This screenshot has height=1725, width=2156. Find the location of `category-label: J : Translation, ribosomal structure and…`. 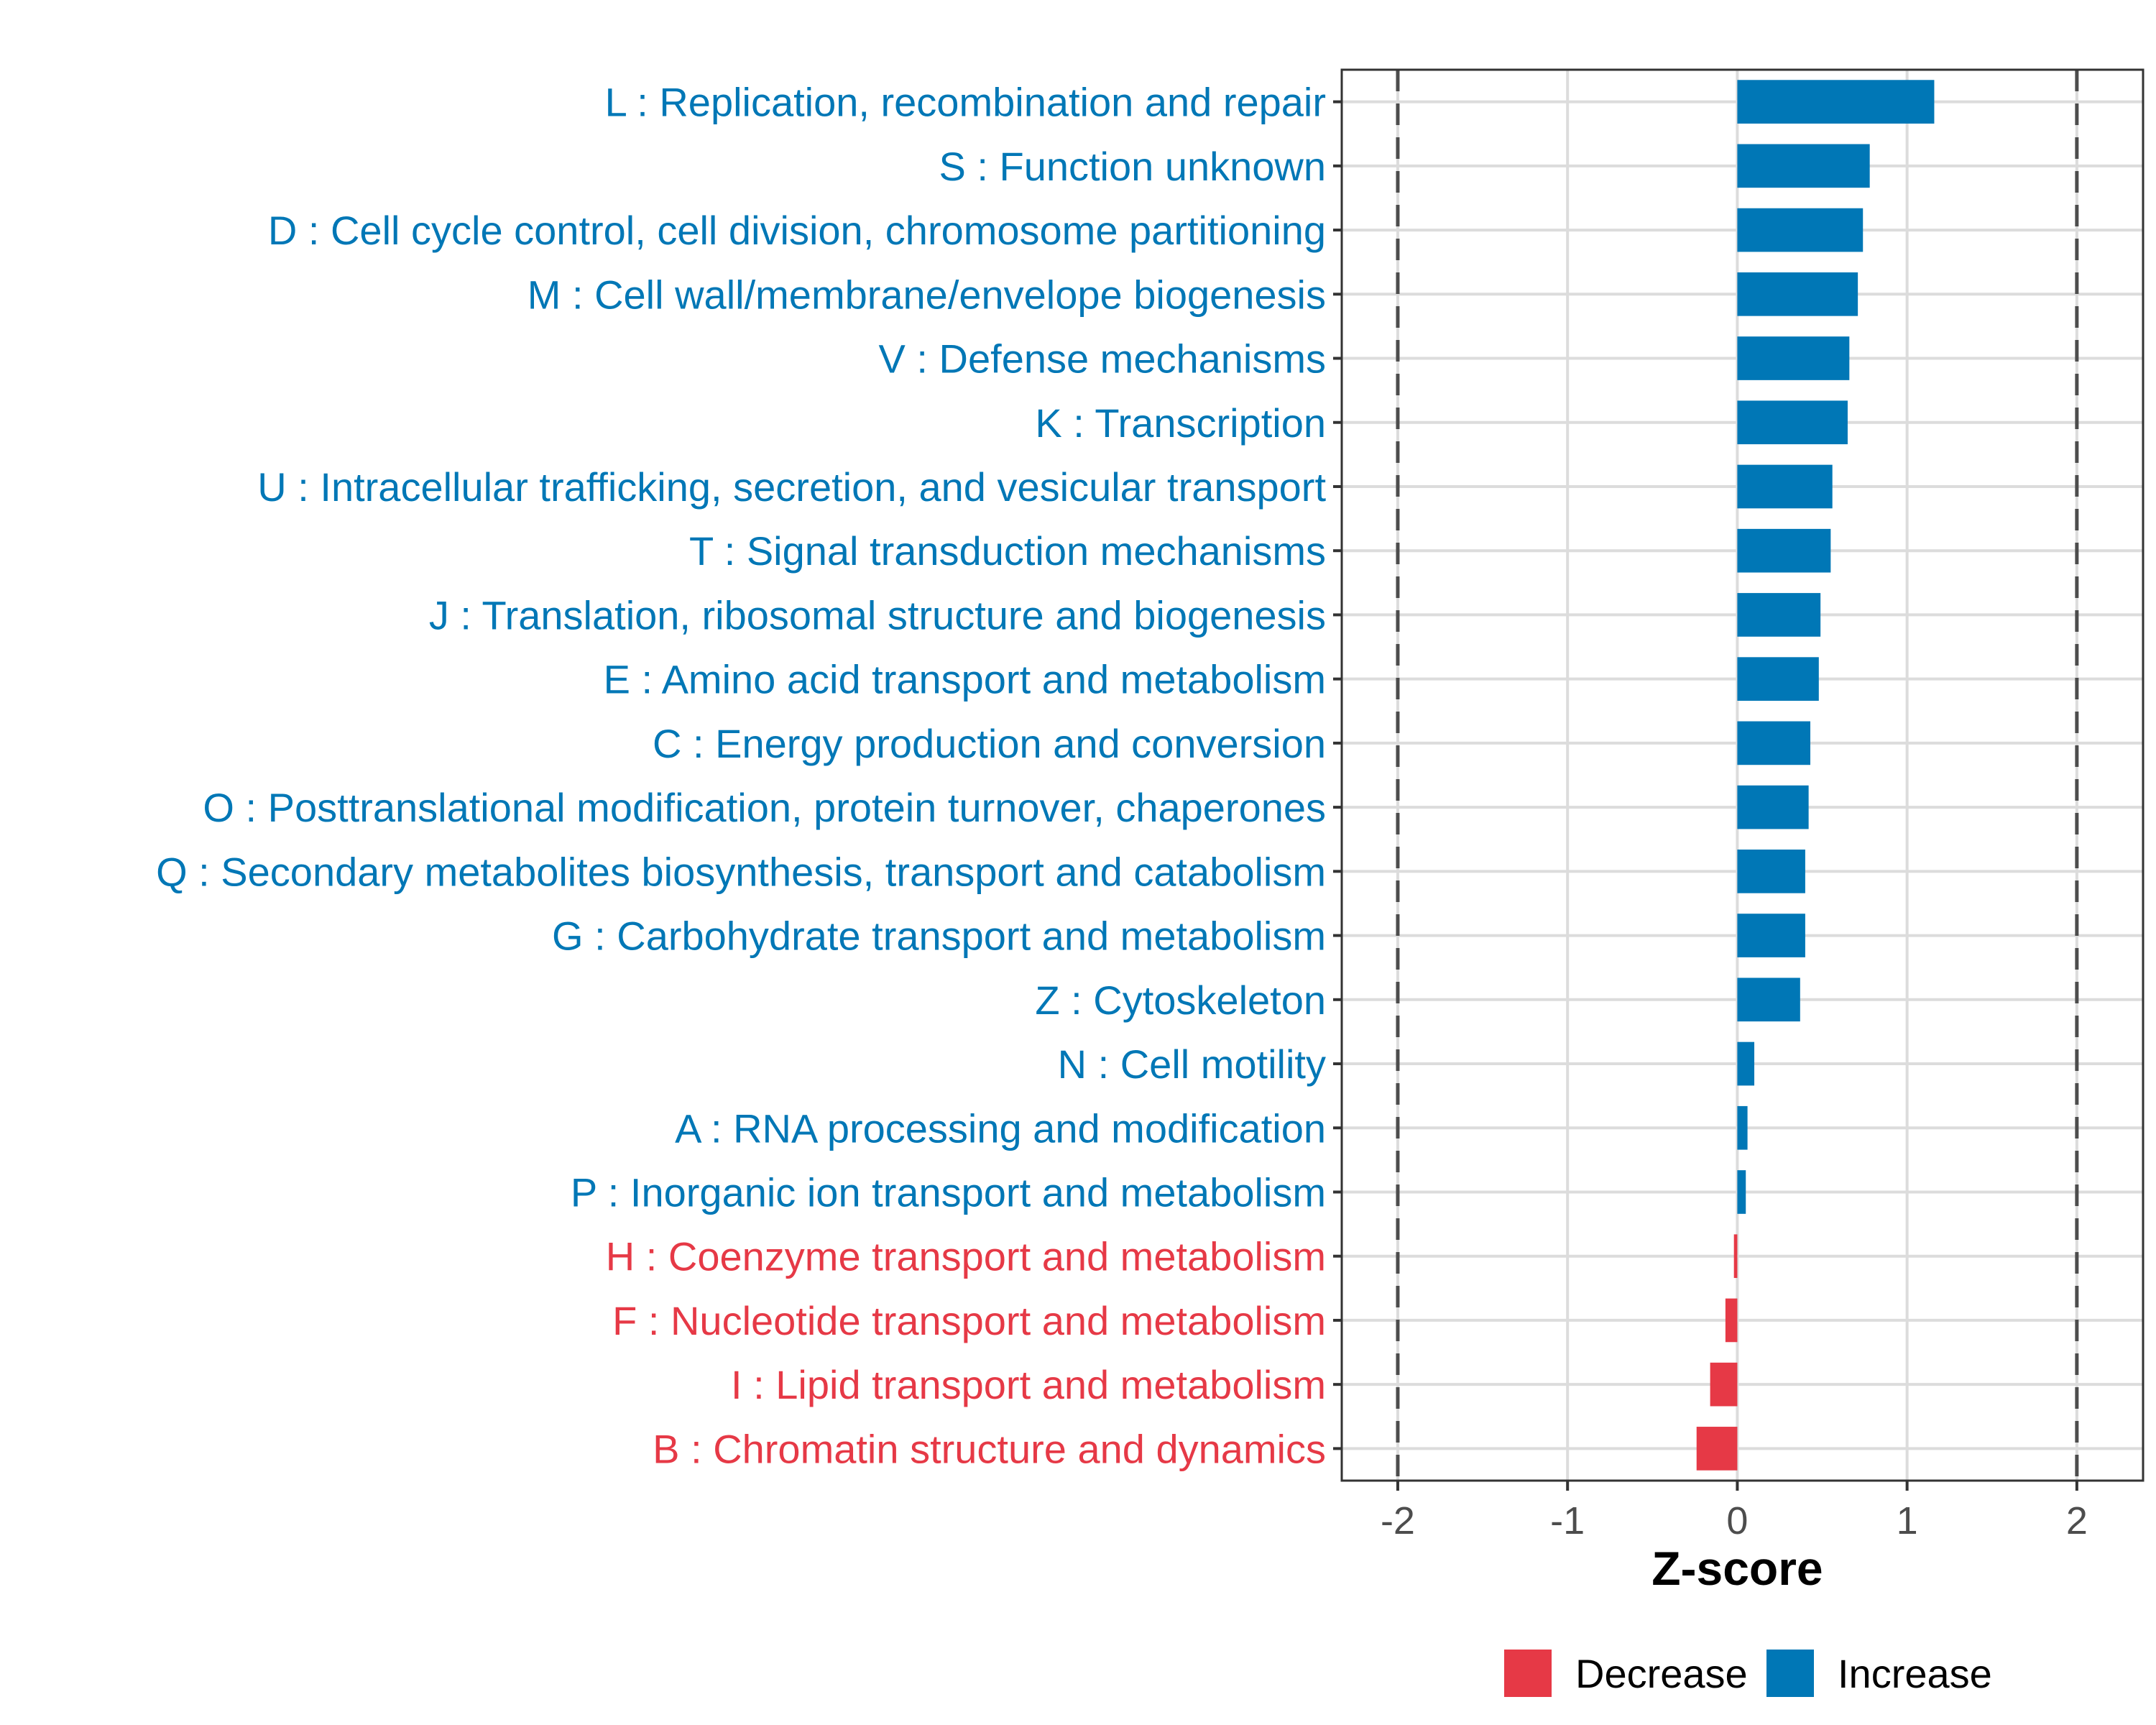

category-label: J : Translation, ribosomal structure and… is located at coordinates (877, 615).